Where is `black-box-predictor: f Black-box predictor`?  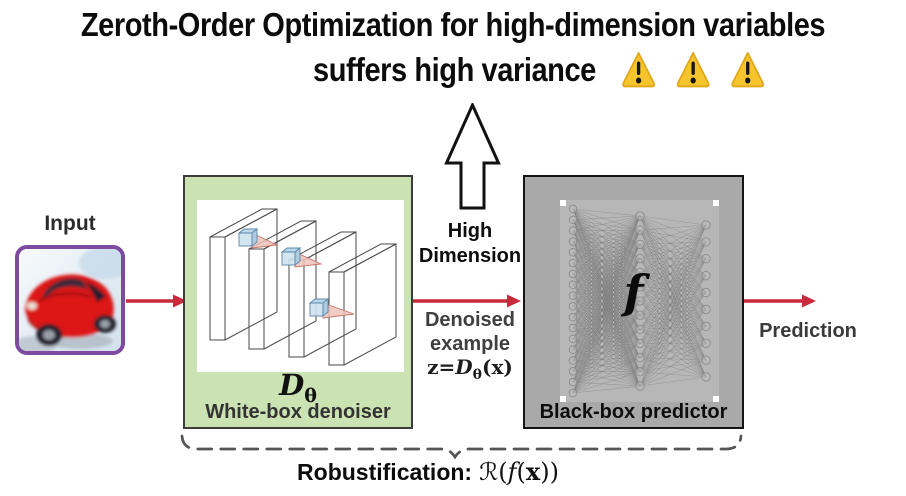
black-box-predictor: f Black-box predictor is located at coordinates (633, 302).